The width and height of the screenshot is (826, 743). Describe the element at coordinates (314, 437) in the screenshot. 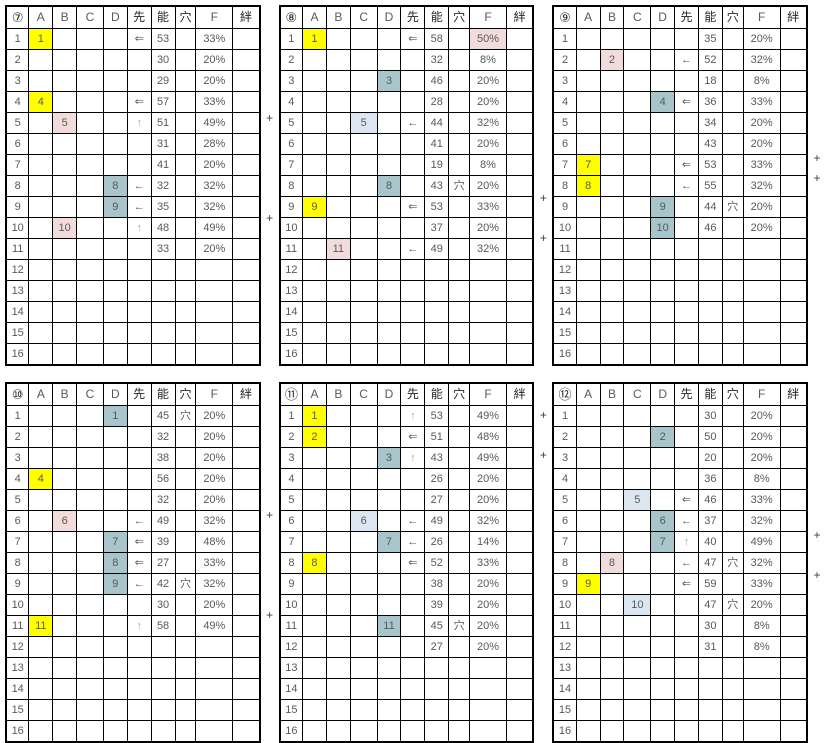

I see `cell: 2` at that location.